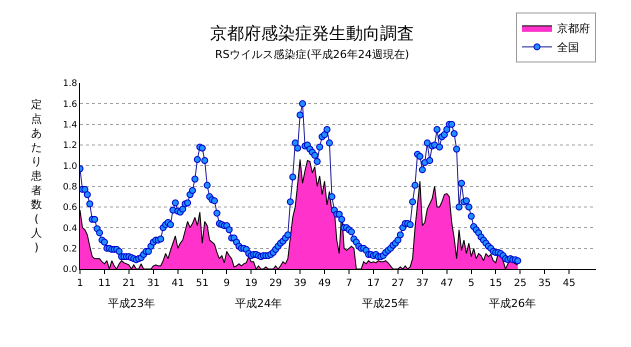  What do you see at coordinates (70, 105) in the screenshot?
I see `y-tick-label: 1.6` at bounding box center [70, 105].